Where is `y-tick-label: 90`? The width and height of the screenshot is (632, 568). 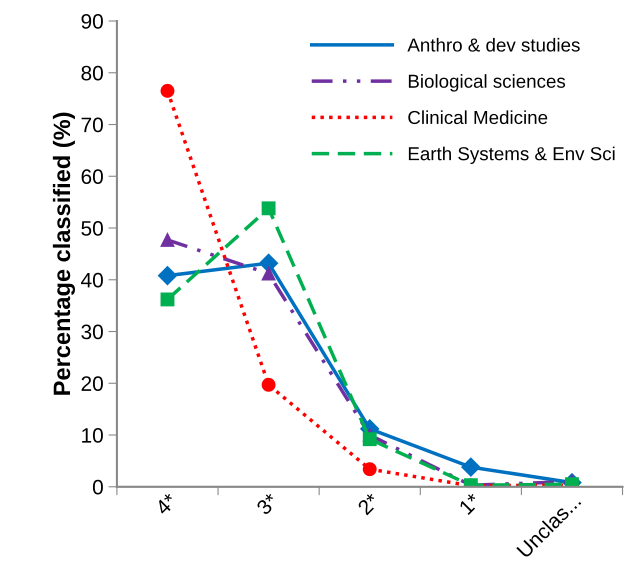
y-tick-label: 90 is located at coordinates (92, 21).